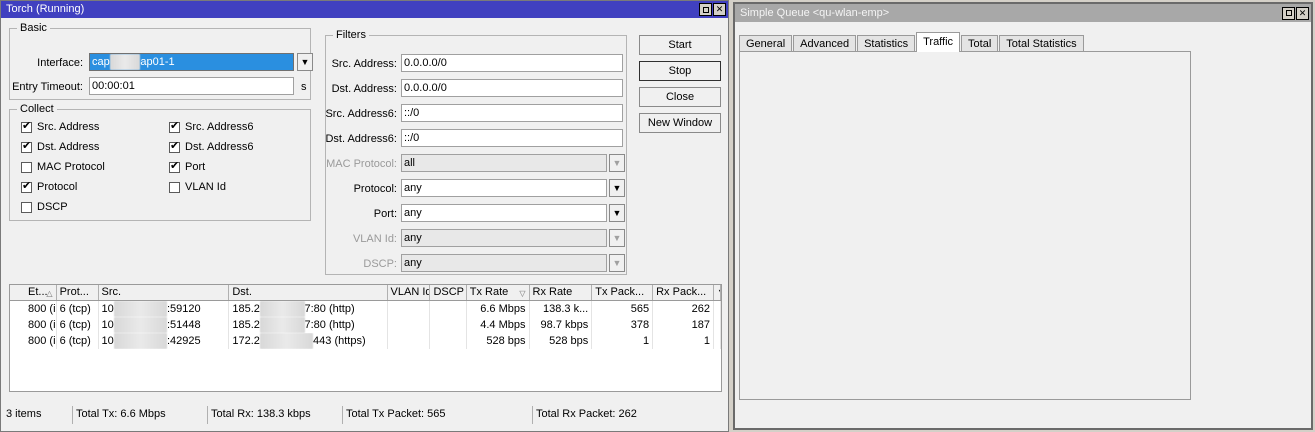  Describe the element at coordinates (683, 309) in the screenshot. I see `cell-rx-packets: 262` at that location.